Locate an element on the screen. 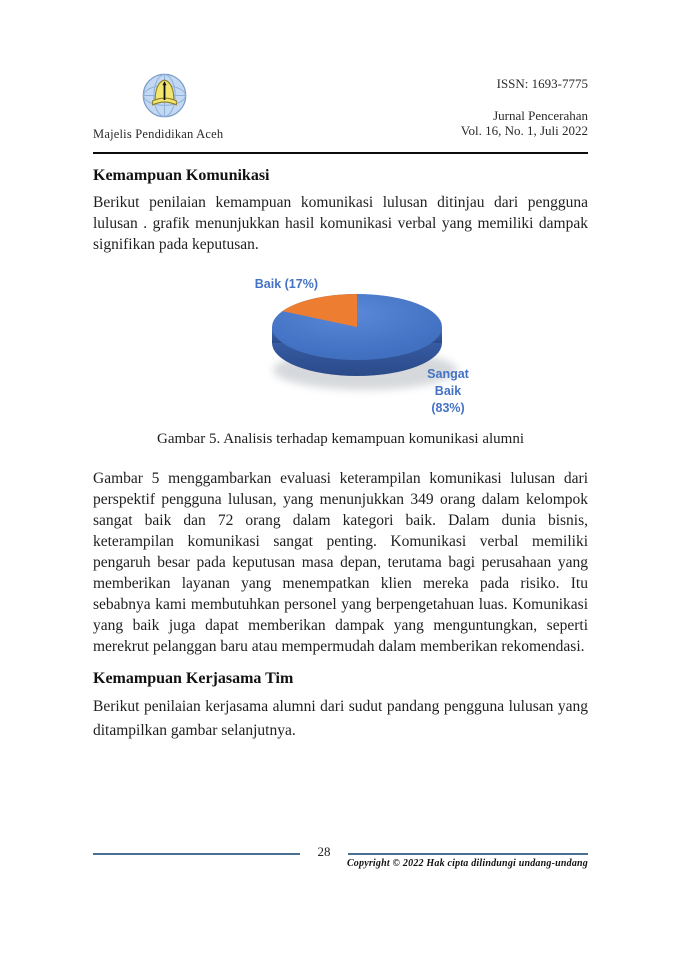 The image size is (681, 957). publisher-name: Majelis Pendidikan Aceh is located at coordinates (158, 134).